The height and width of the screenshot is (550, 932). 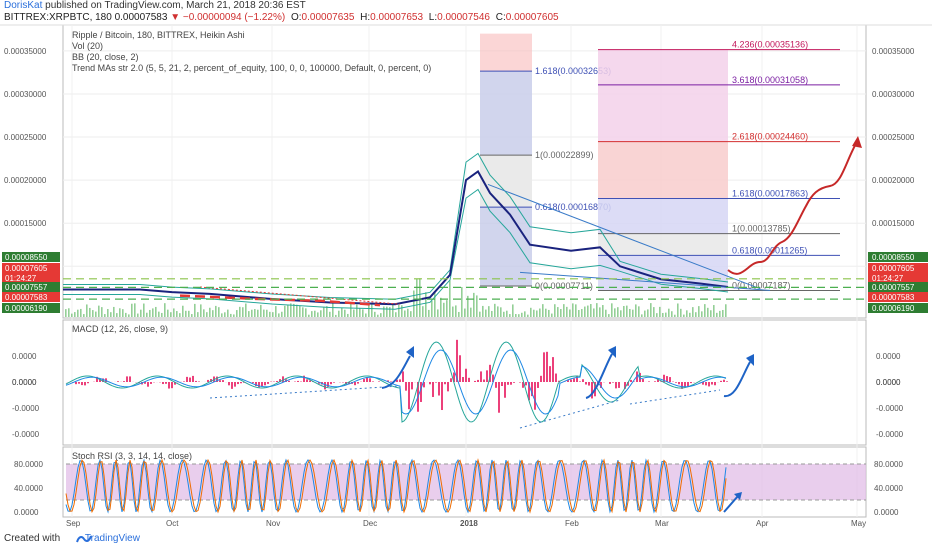 I want to click on trendline-dotted, so click(x=300, y=295).